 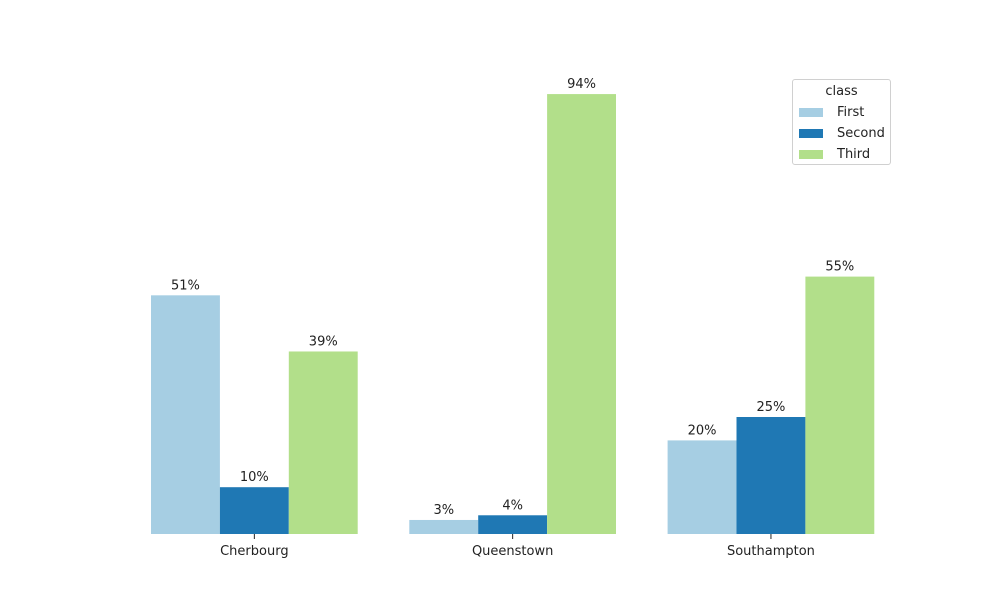 I want to click on bar-southampton-first, so click(x=702, y=487).